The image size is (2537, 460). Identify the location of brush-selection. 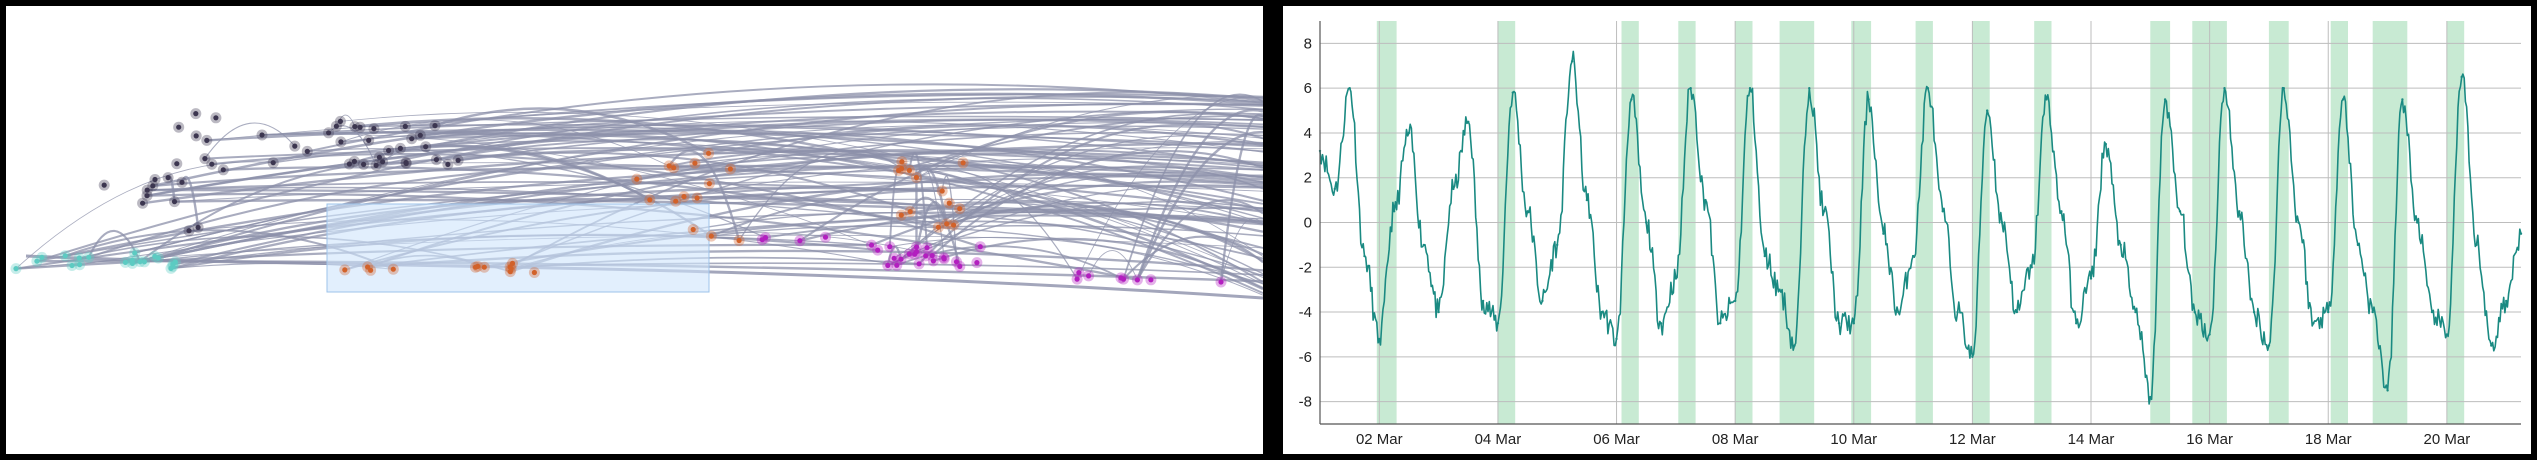
(518, 248).